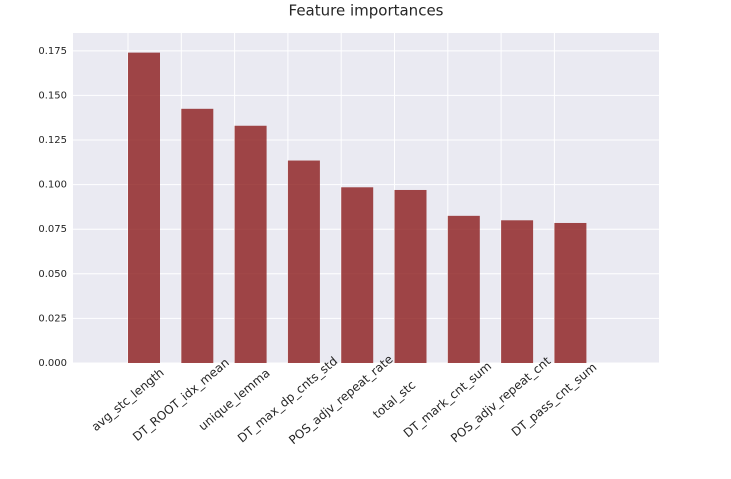 This screenshot has height=479, width=731. I want to click on y-tick-label: 0.000, so click(52, 363).